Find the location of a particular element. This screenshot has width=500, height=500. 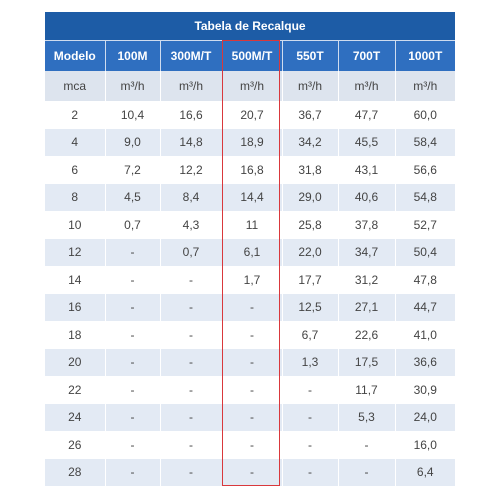

cell: 16,0 is located at coordinates (425, 445).